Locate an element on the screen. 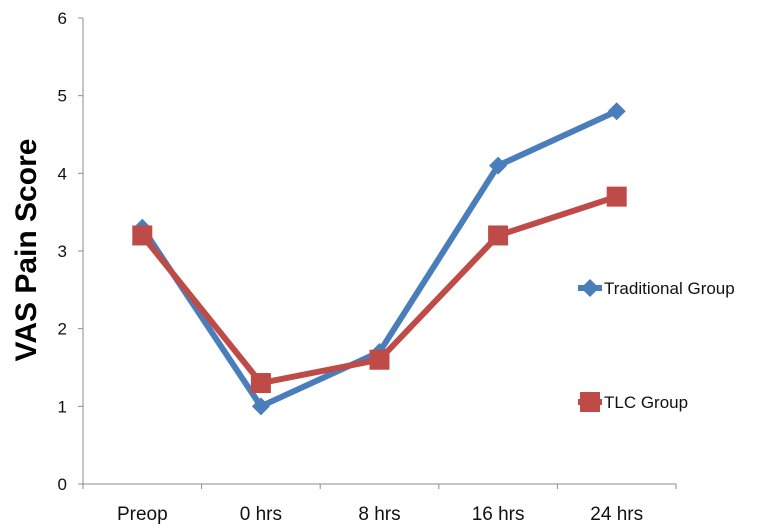 This screenshot has width=763, height=528. x-tick-label: 0 hrs is located at coordinates (261, 514).